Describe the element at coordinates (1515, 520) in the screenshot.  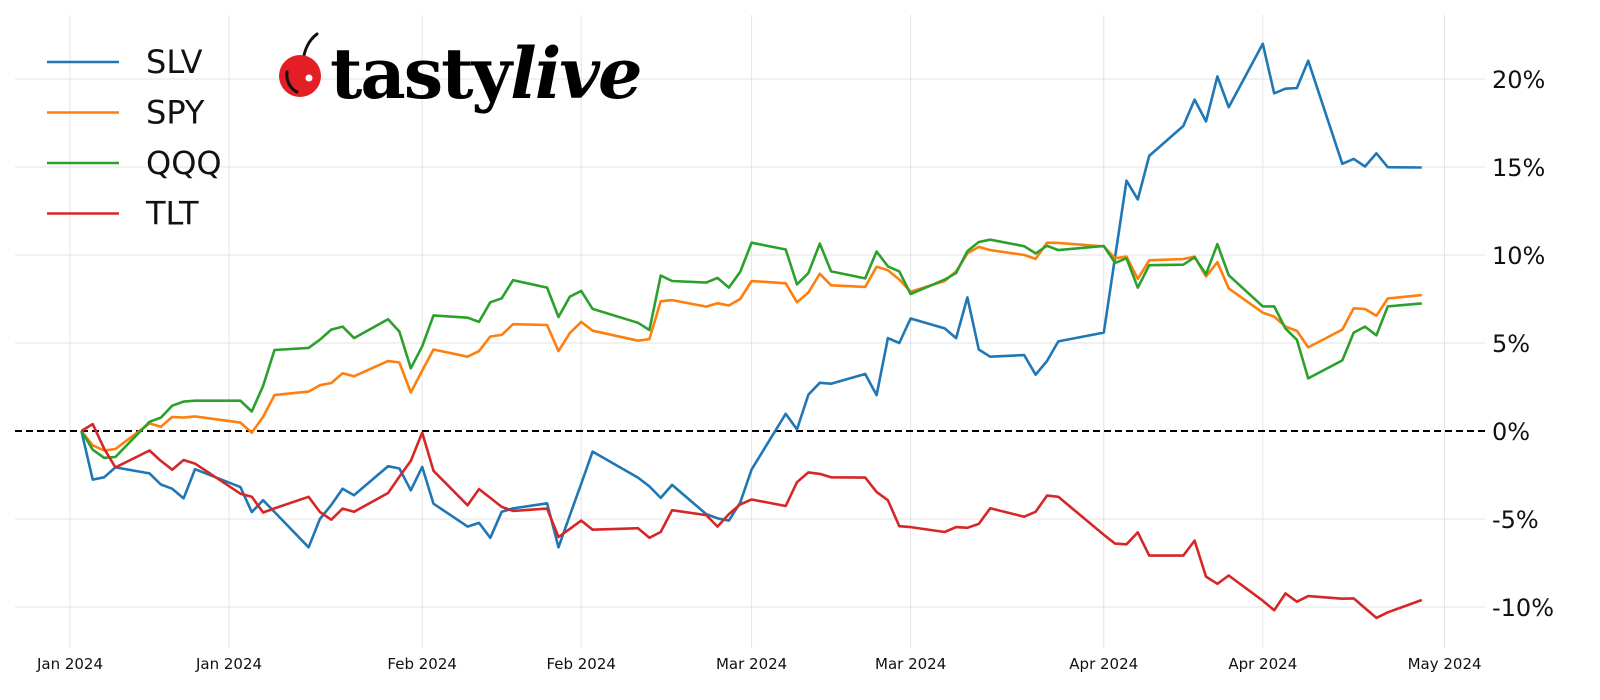
I see `y-tick-label: -5%` at that location.